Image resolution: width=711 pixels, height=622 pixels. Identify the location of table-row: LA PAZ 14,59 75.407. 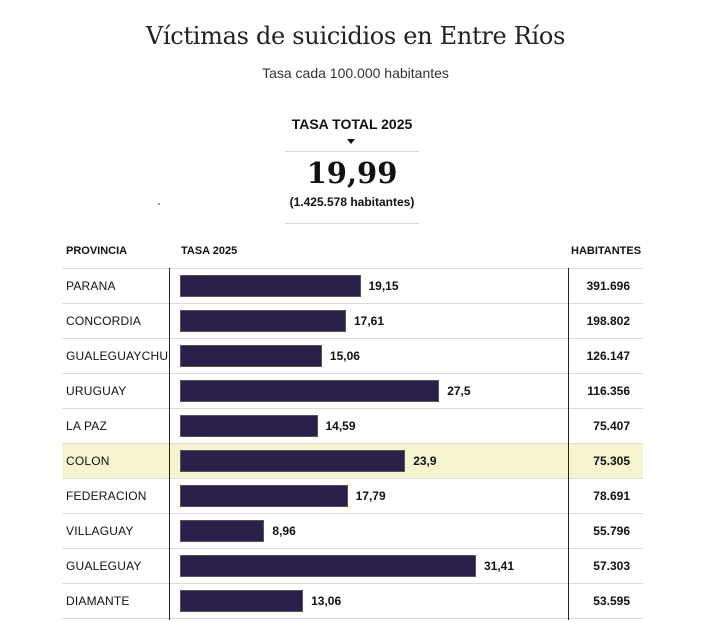
(352, 426).